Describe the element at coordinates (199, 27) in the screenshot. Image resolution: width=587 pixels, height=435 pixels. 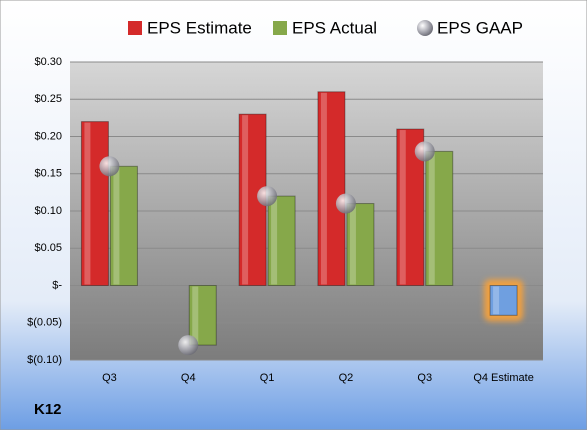
I see `legend-label: EPS Estimate` at that location.